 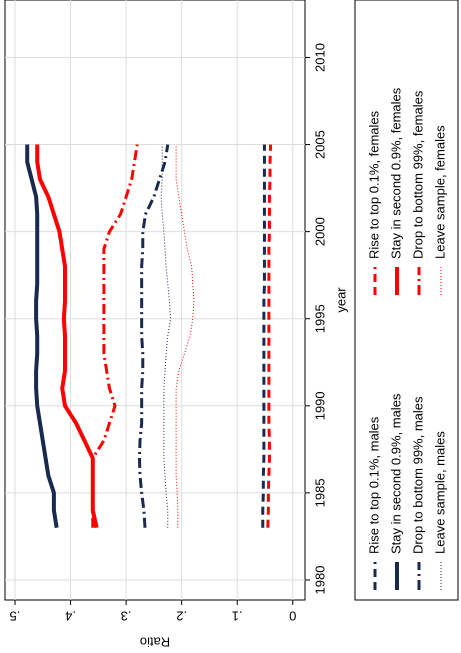 I want to click on x-tick-label: 1990, so click(x=319, y=405).